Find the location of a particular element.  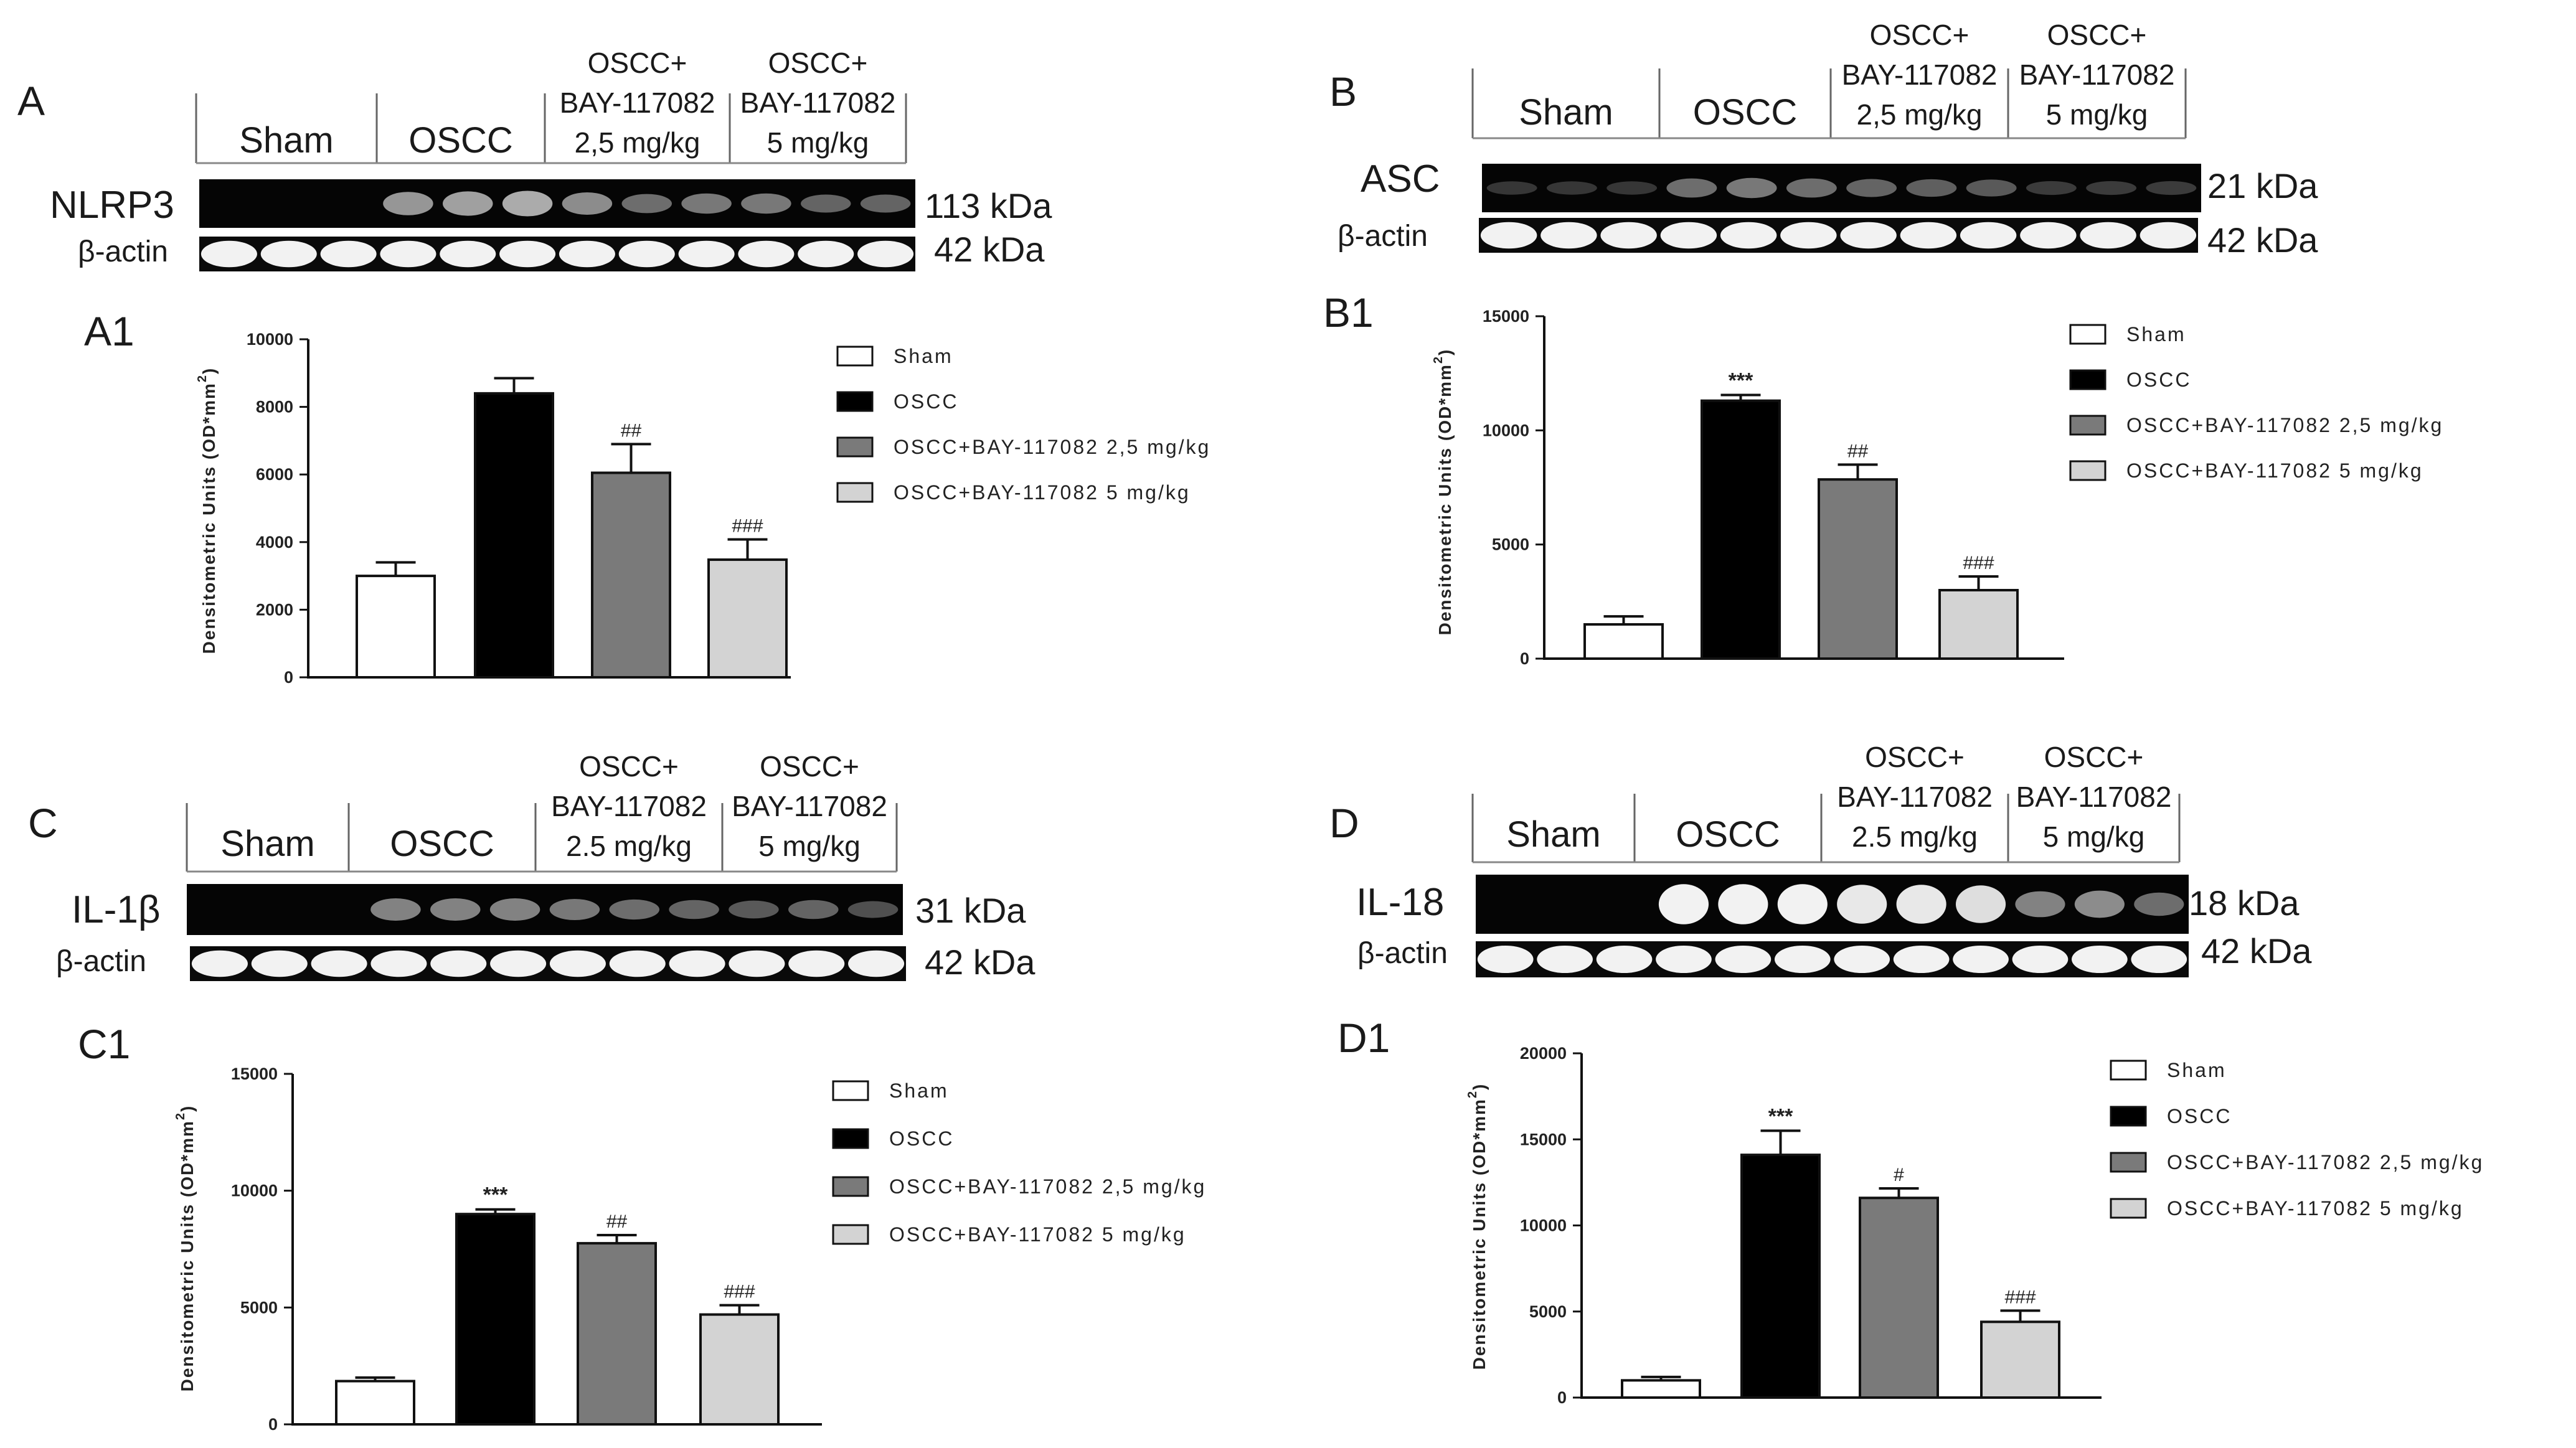

y-tick-label: 2000 is located at coordinates (274, 609).